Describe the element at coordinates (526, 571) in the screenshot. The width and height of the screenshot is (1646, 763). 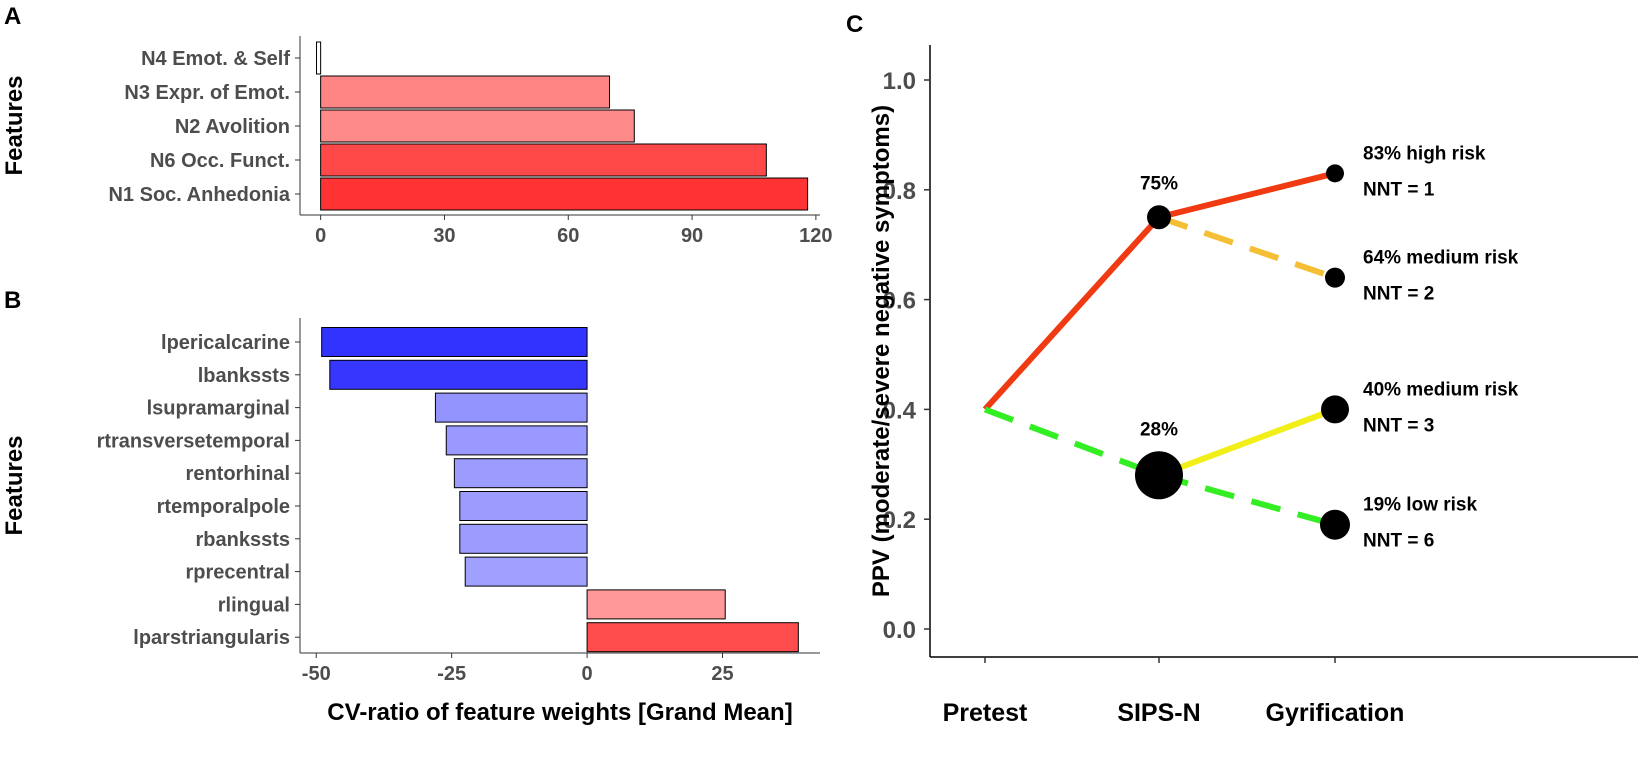
I see `bar-rprecentral` at that location.